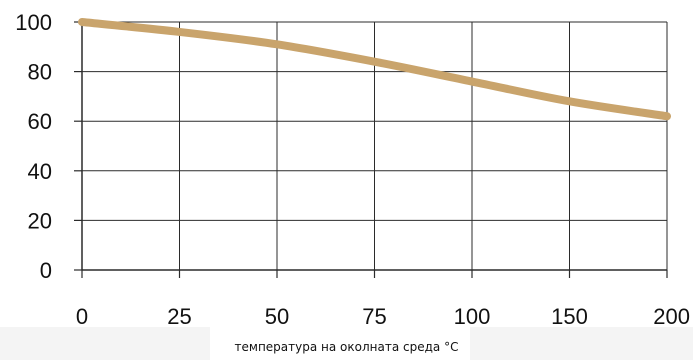 The image size is (693, 360). What do you see at coordinates (277, 316) in the screenshot?
I see `x-tick-label-50: 50` at bounding box center [277, 316].